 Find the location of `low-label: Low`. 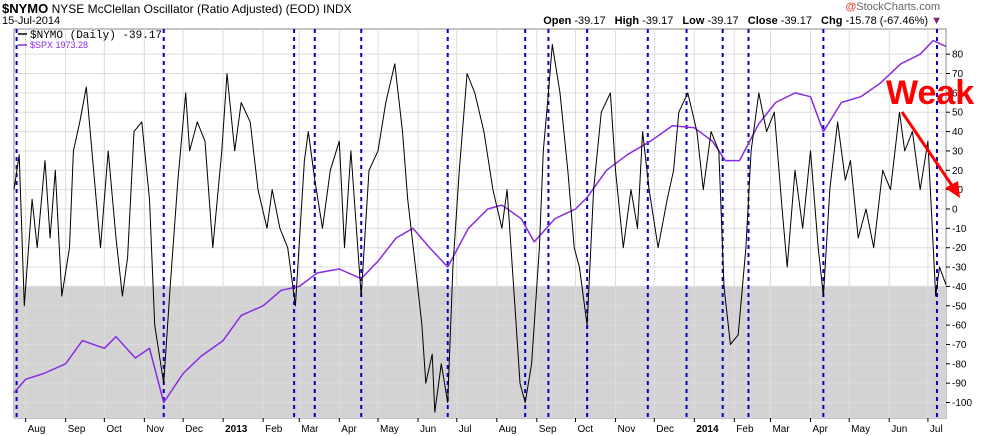

low-label: Low is located at coordinates (693, 21).